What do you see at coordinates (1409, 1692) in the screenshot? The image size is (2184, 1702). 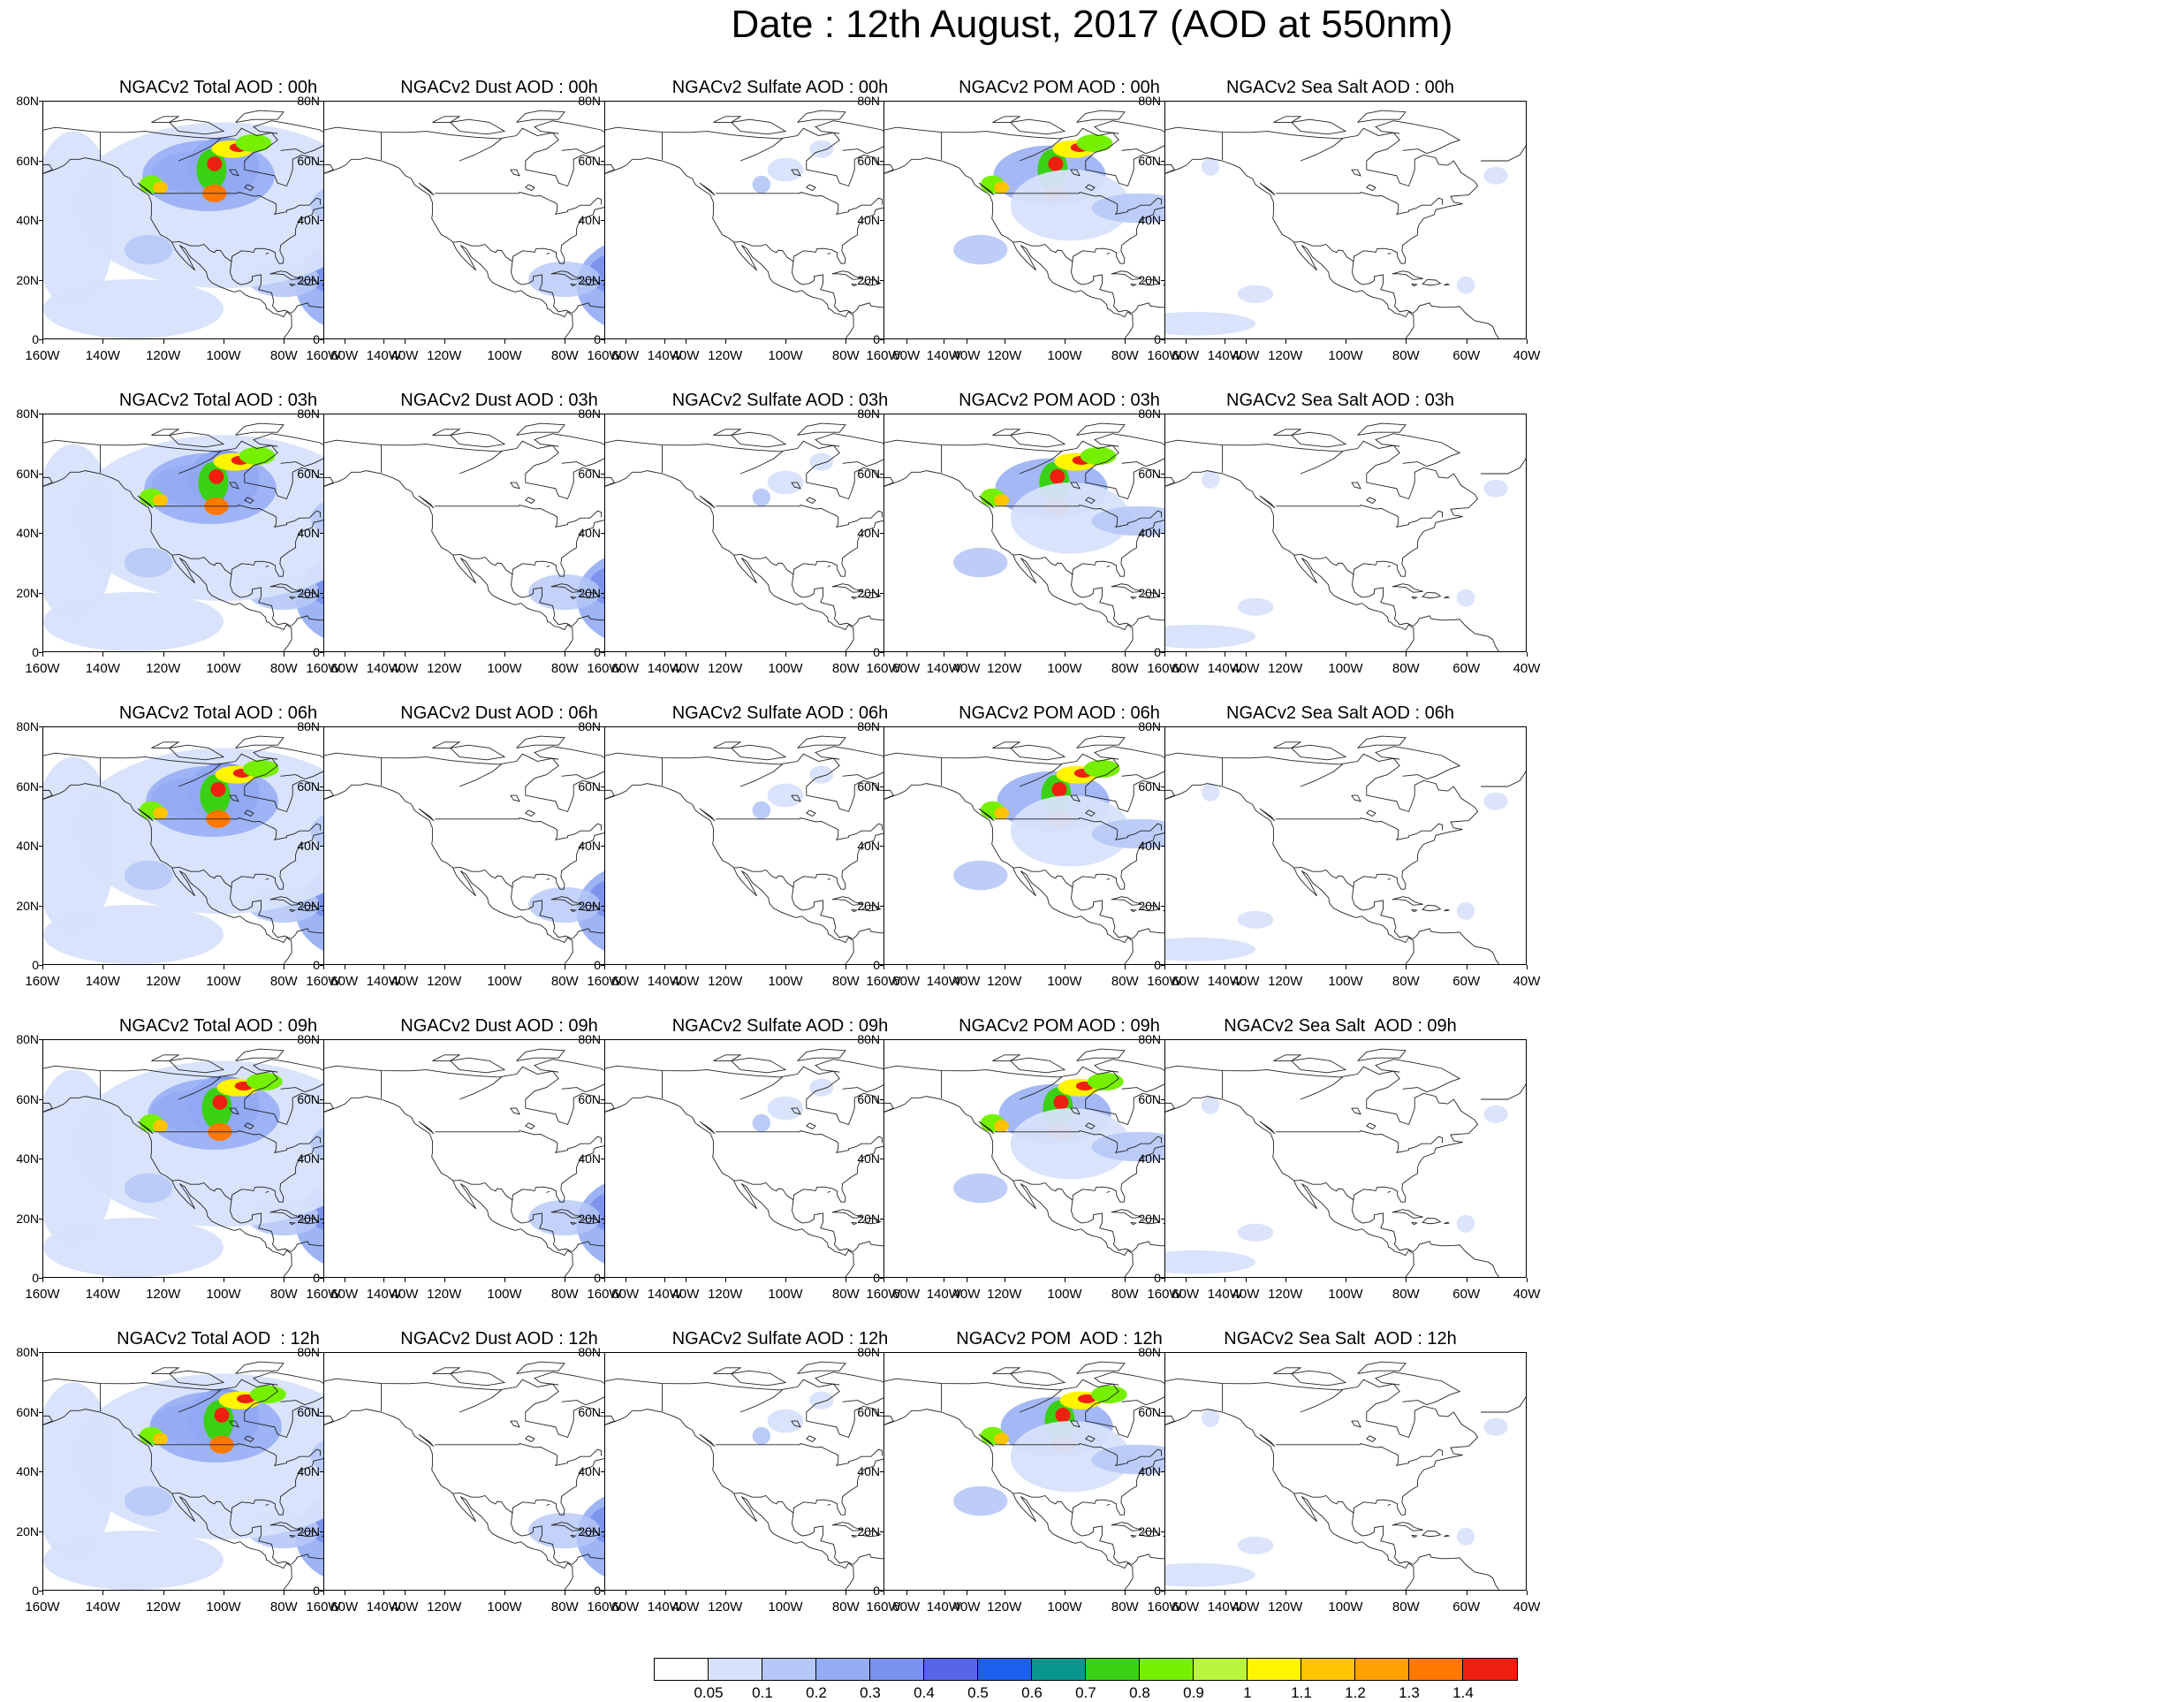 I see `colorbar-label: 1.3` at bounding box center [1409, 1692].